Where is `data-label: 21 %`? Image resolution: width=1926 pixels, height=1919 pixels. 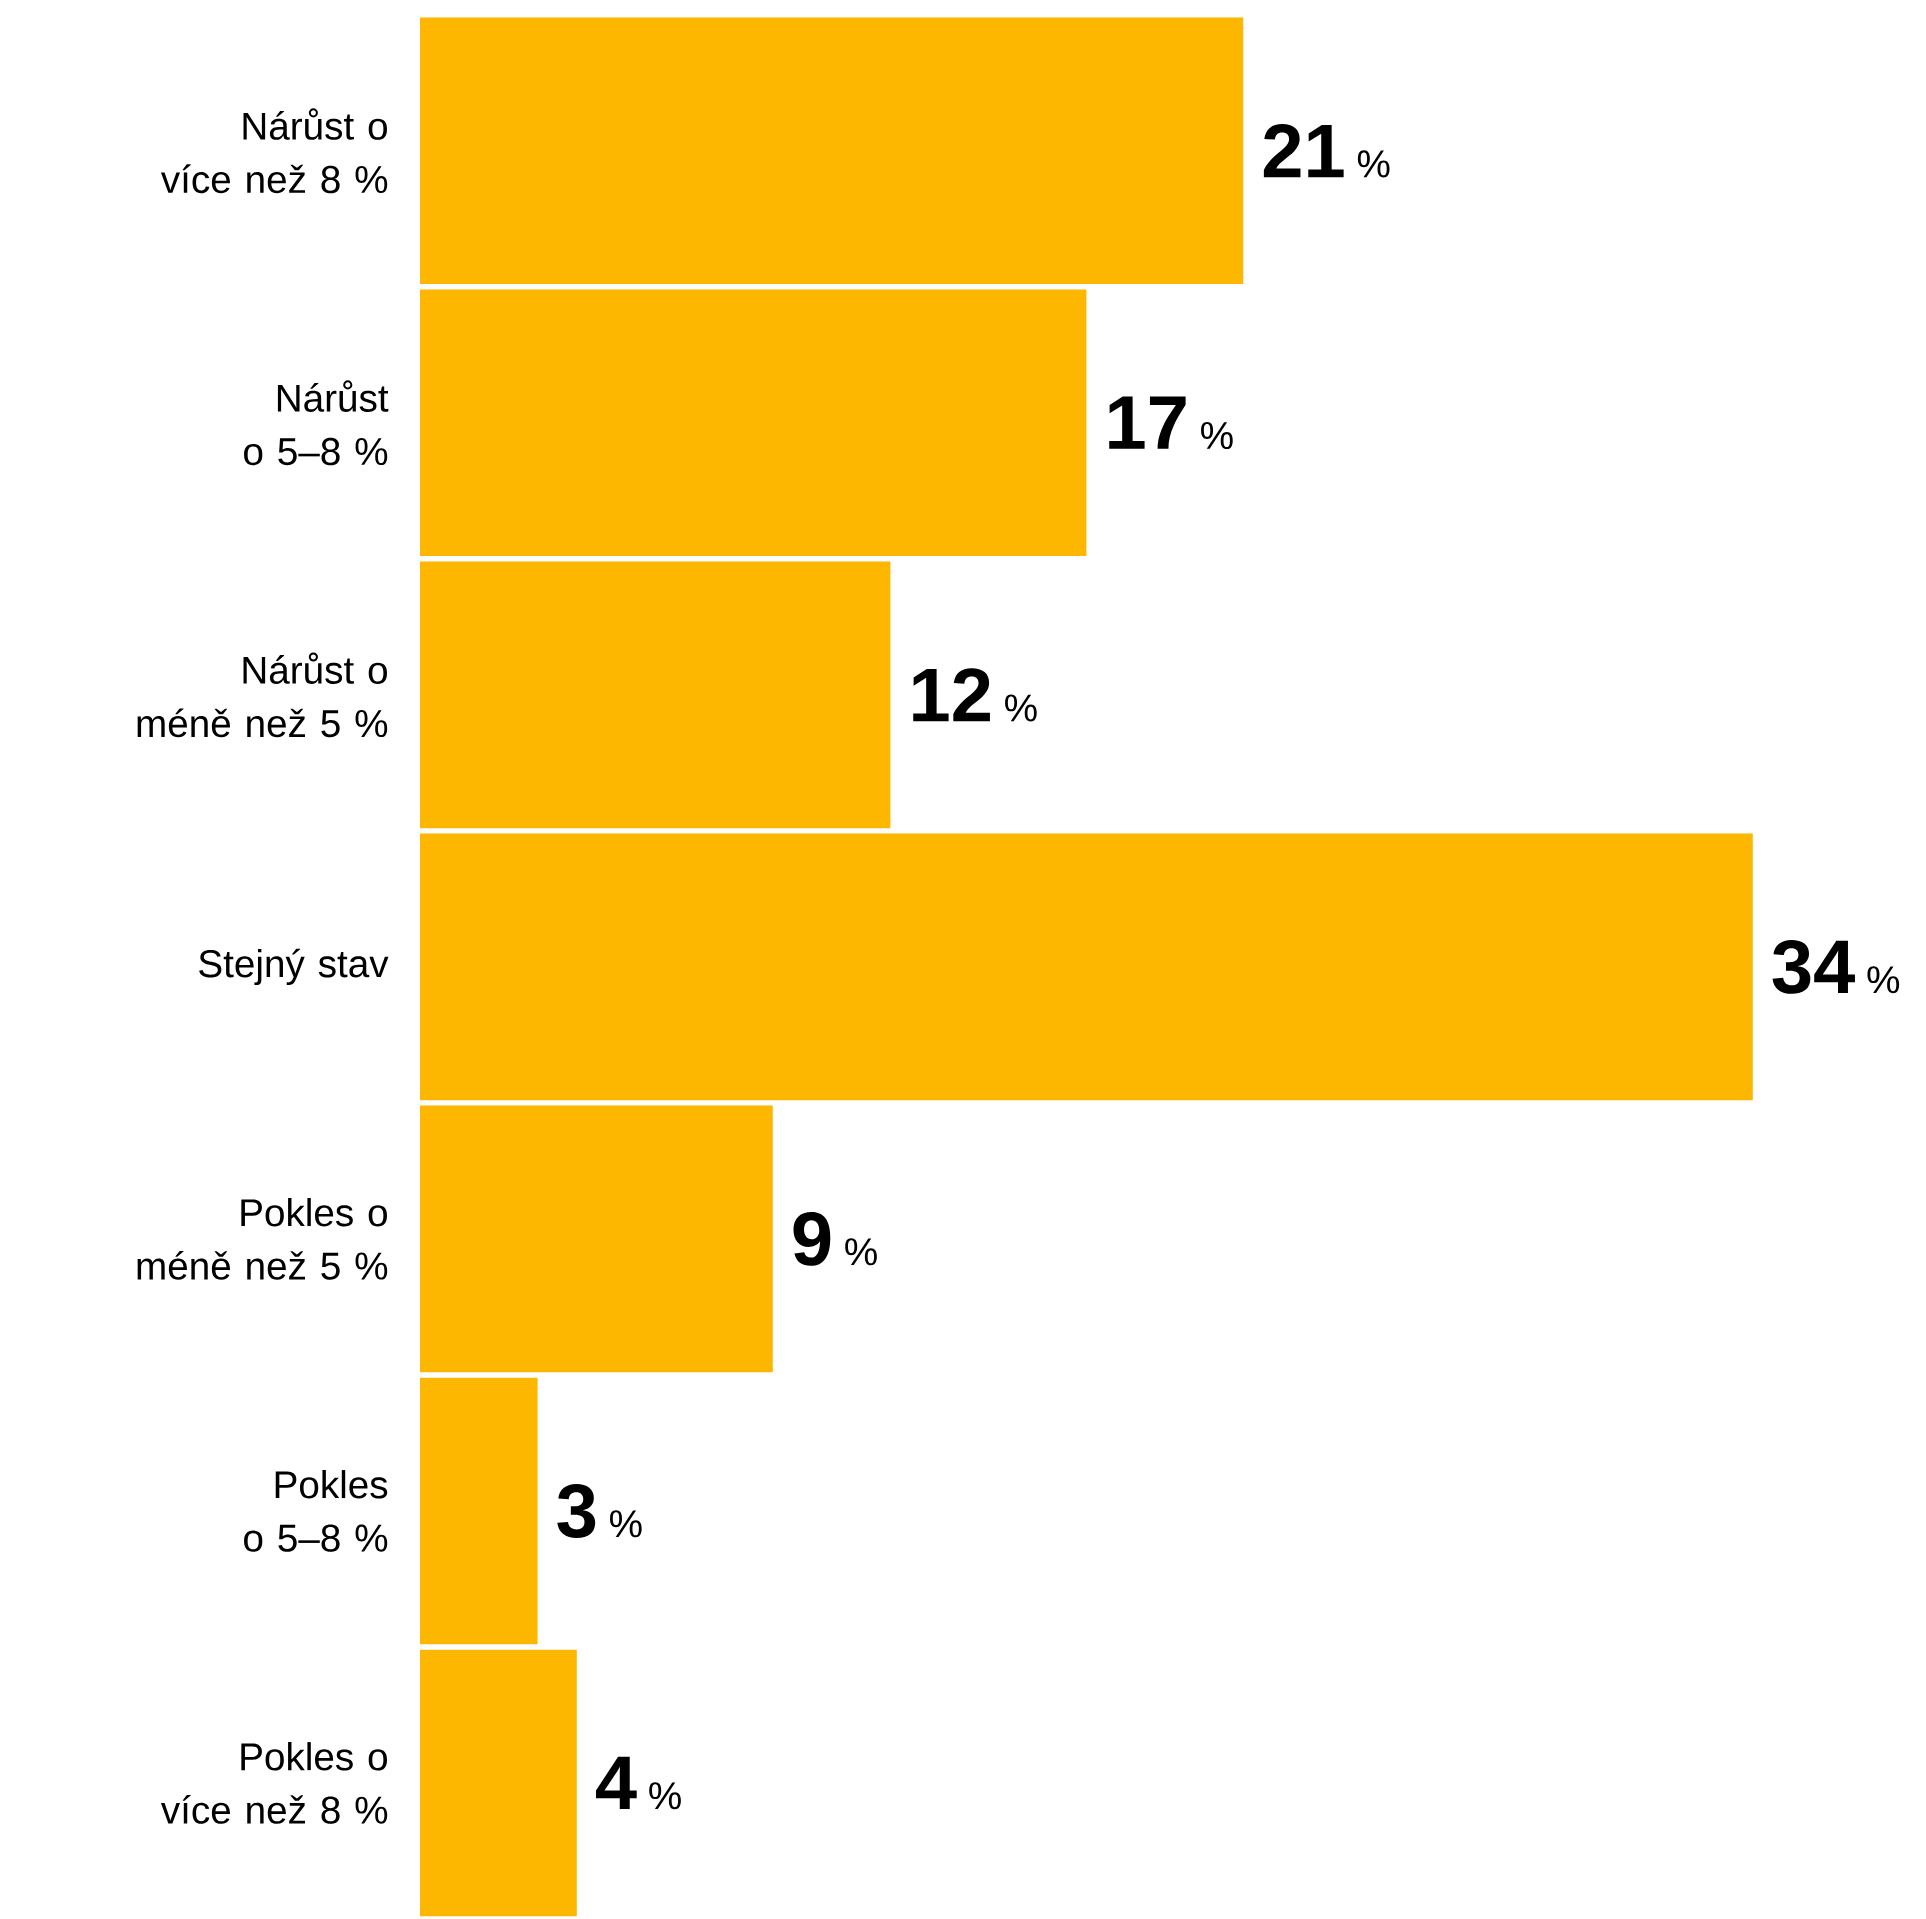
data-label: 21 % is located at coordinates (1326, 151).